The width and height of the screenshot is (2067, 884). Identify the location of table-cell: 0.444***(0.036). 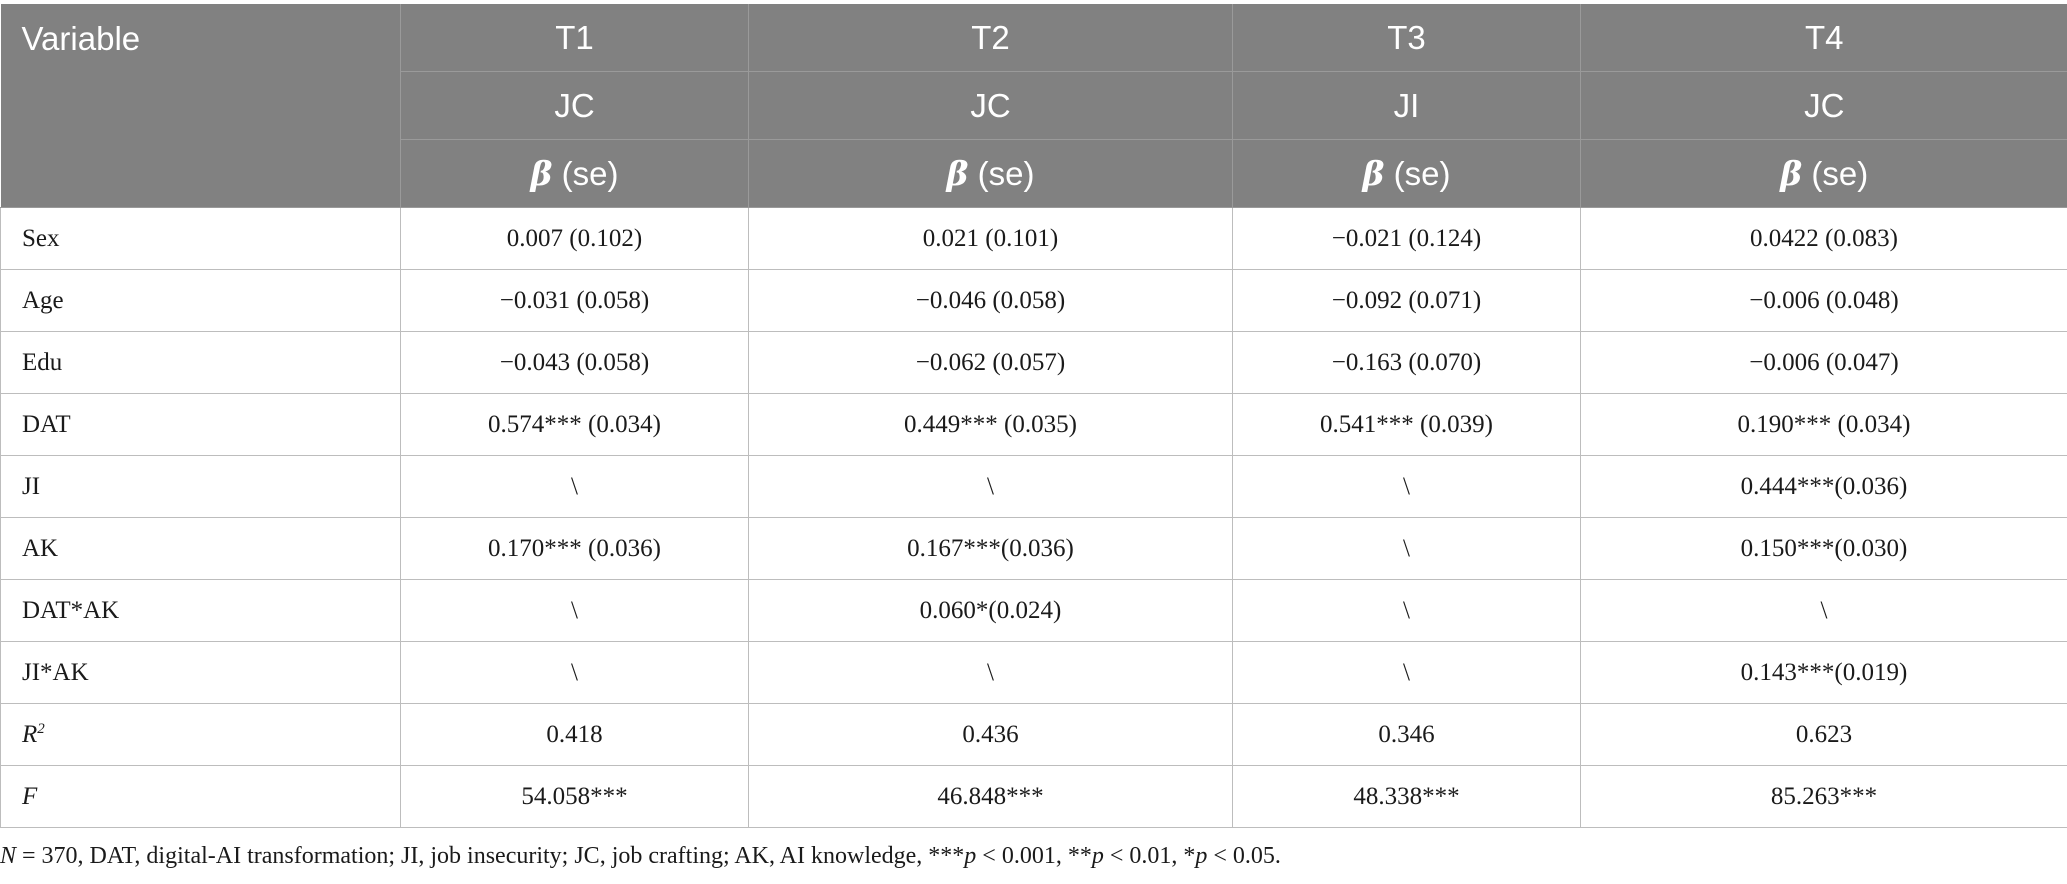
(1823, 486).